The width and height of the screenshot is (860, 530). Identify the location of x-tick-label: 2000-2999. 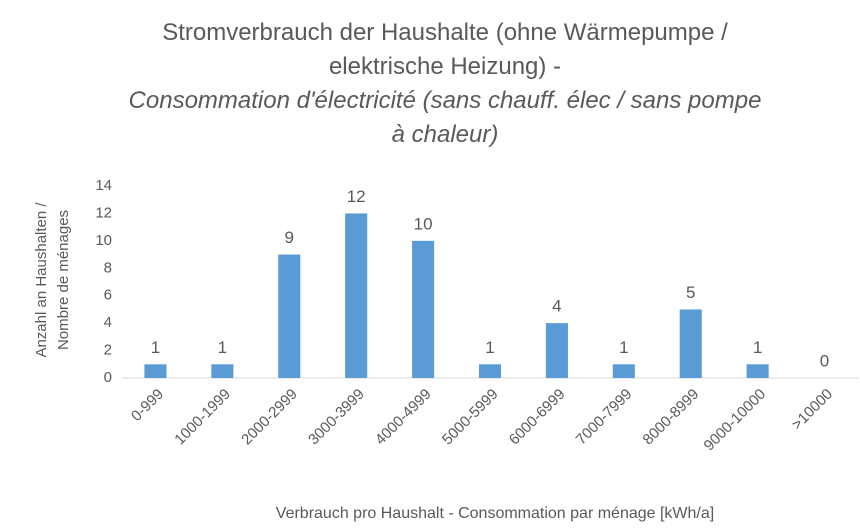
(269, 417).